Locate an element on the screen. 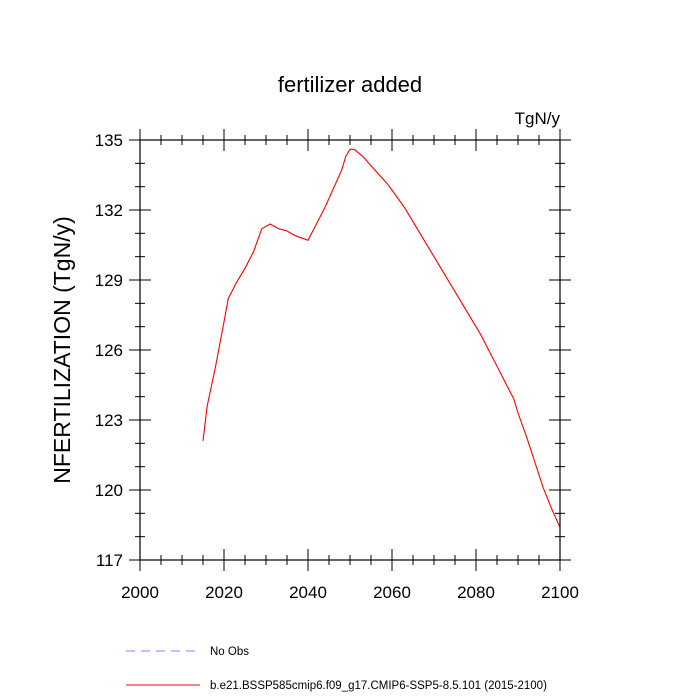 The height and width of the screenshot is (700, 700). y-tick-label: 117 is located at coordinates (109, 560).